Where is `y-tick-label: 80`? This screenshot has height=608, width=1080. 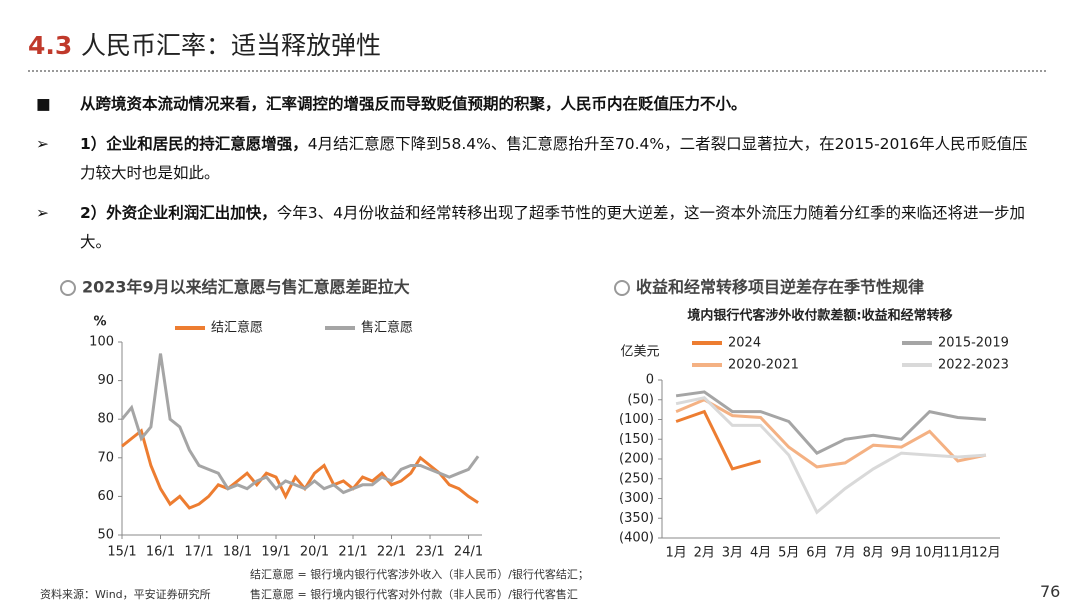 y-tick-label: 80 is located at coordinates (105, 419).